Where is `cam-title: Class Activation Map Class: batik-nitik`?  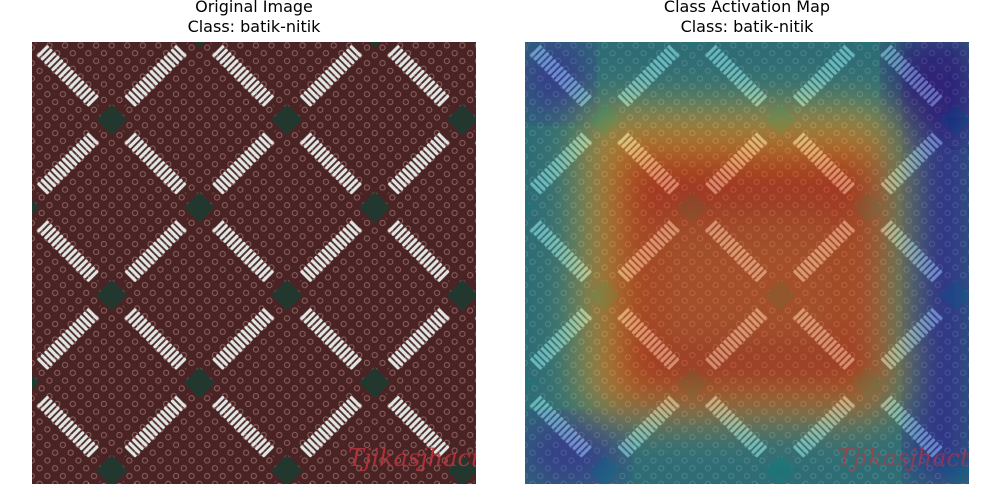 cam-title: Class Activation Map Class: batik-nitik is located at coordinates (747, 18).